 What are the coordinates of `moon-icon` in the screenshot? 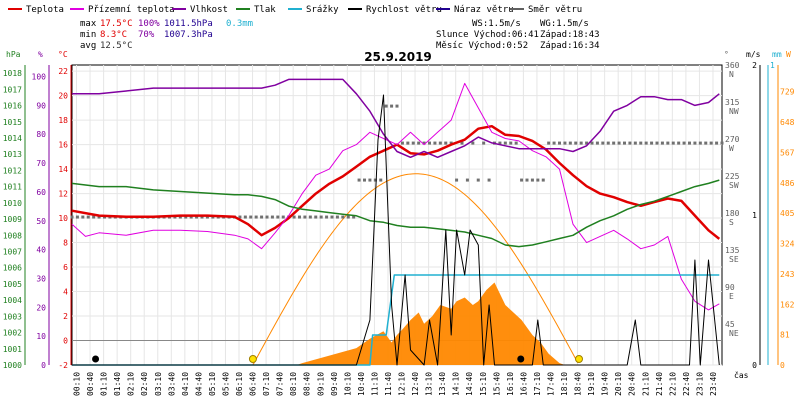 It's located at (521, 359).